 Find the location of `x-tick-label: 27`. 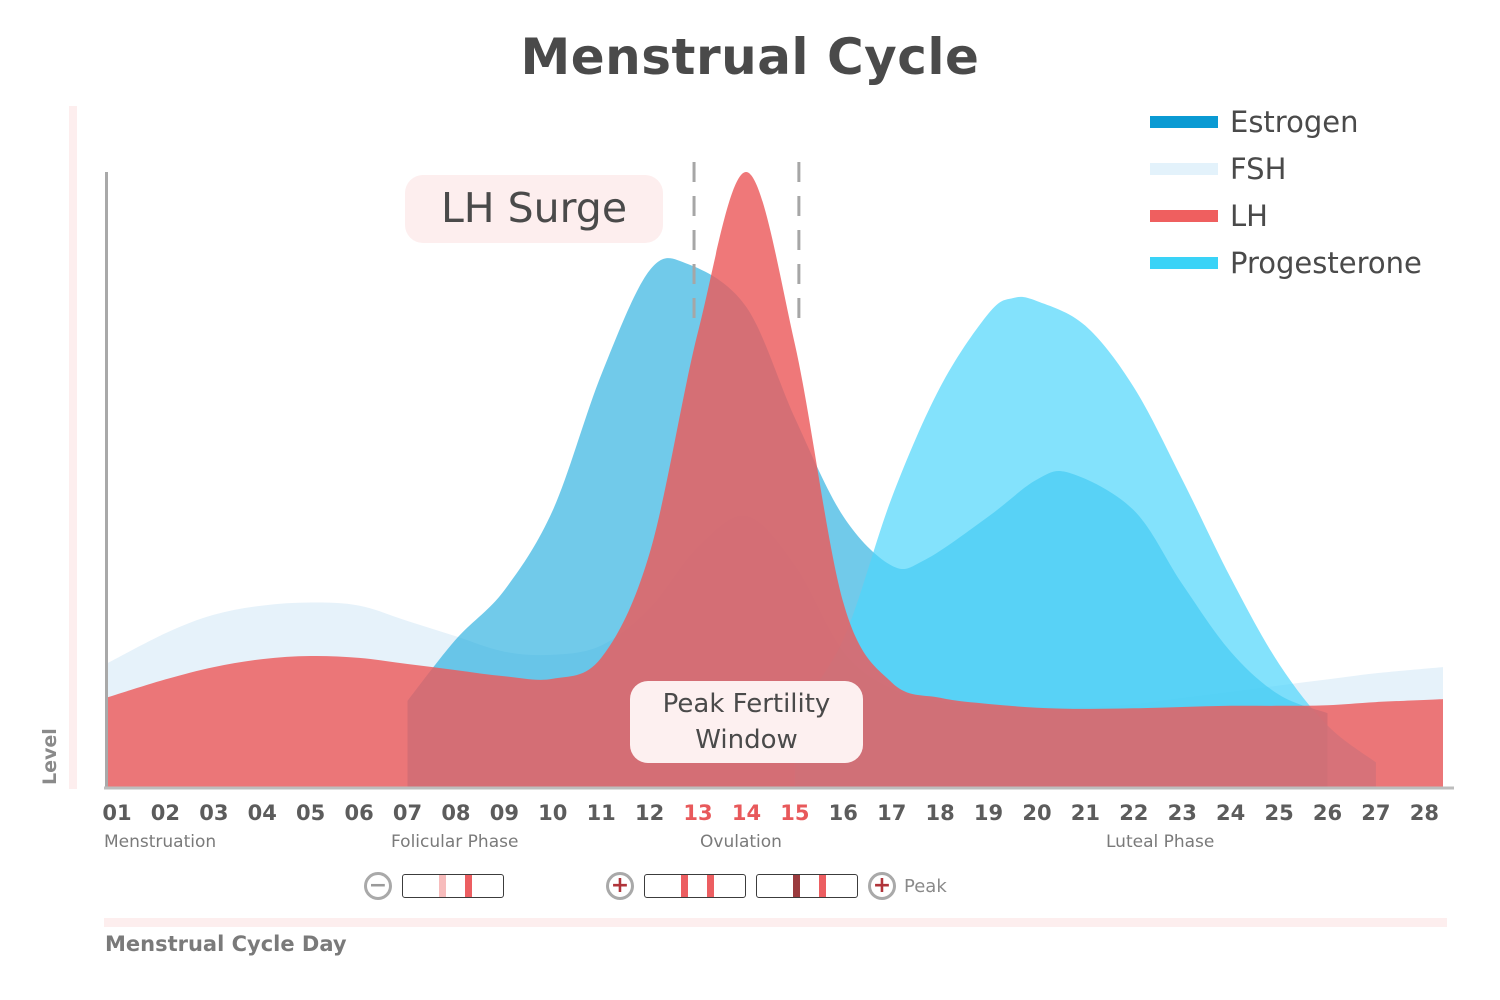

x-tick-label: 27 is located at coordinates (1376, 813).